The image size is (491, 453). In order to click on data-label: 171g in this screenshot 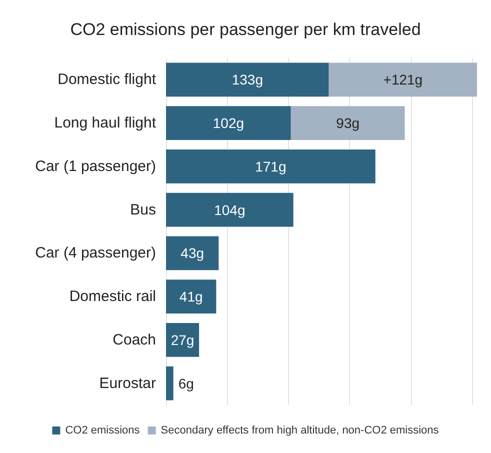, I will do `click(270, 166)`.